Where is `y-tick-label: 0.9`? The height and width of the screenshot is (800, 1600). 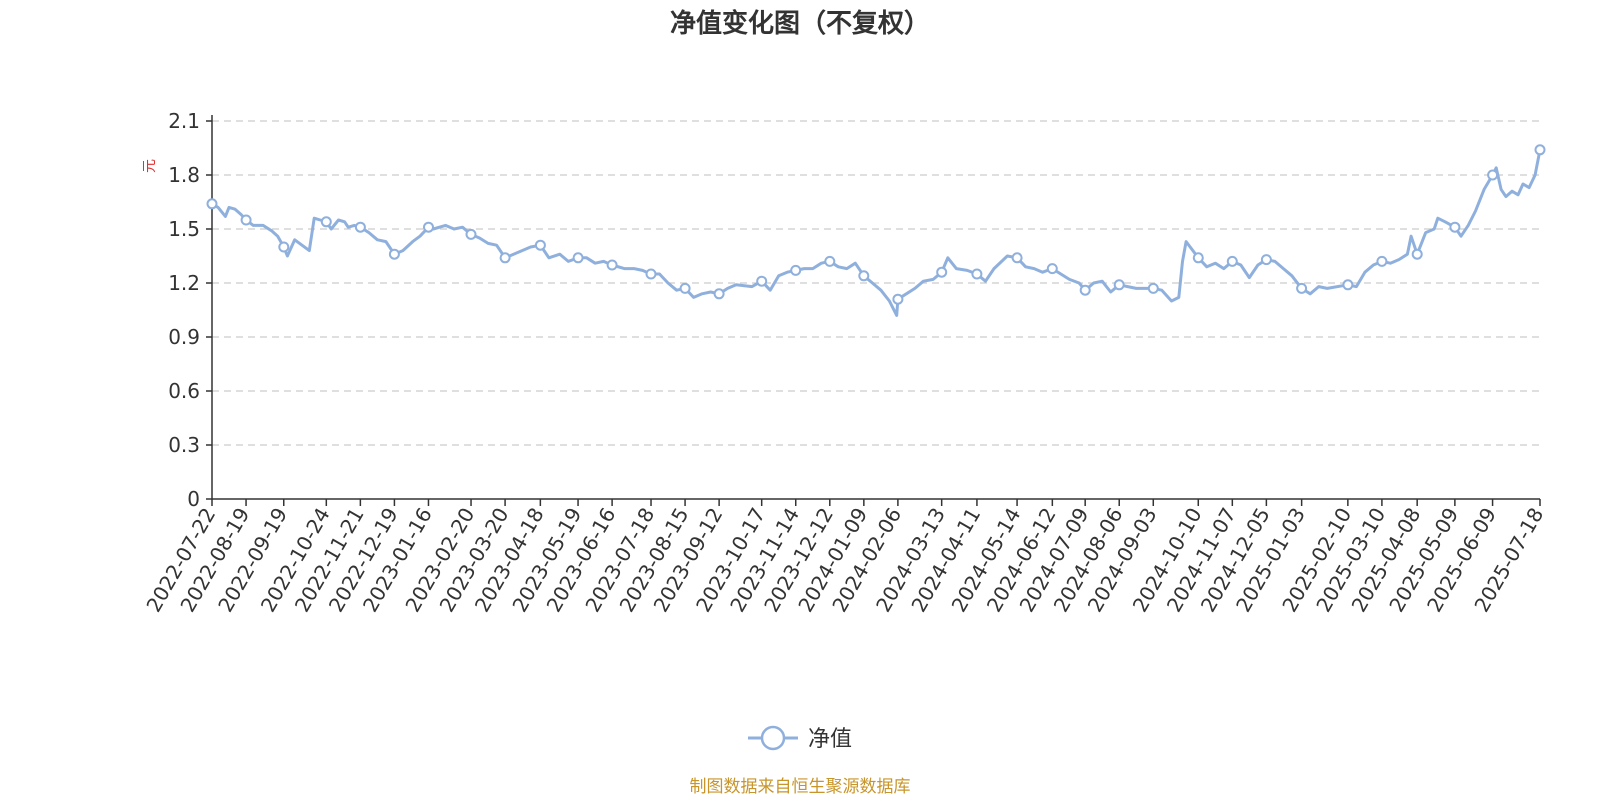
y-tick-label: 0.9 is located at coordinates (184, 337).